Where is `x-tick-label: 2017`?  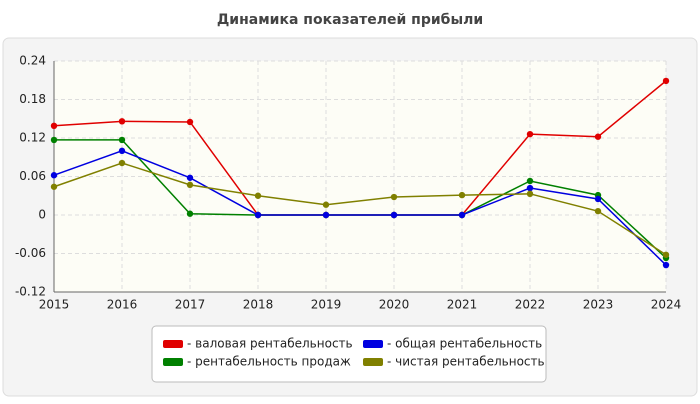 x-tick-label: 2017 is located at coordinates (190, 305).